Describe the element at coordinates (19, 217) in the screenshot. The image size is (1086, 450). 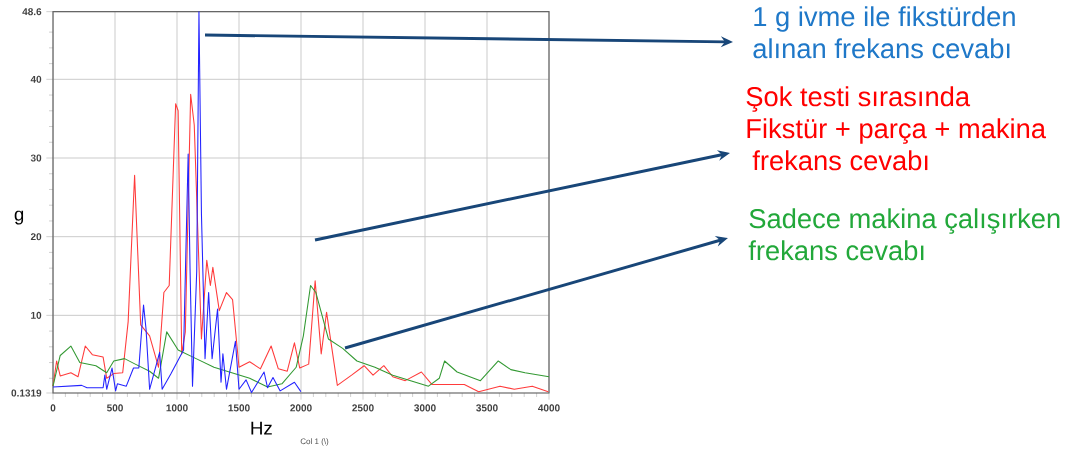
I see `y-axis-title: g` at that location.